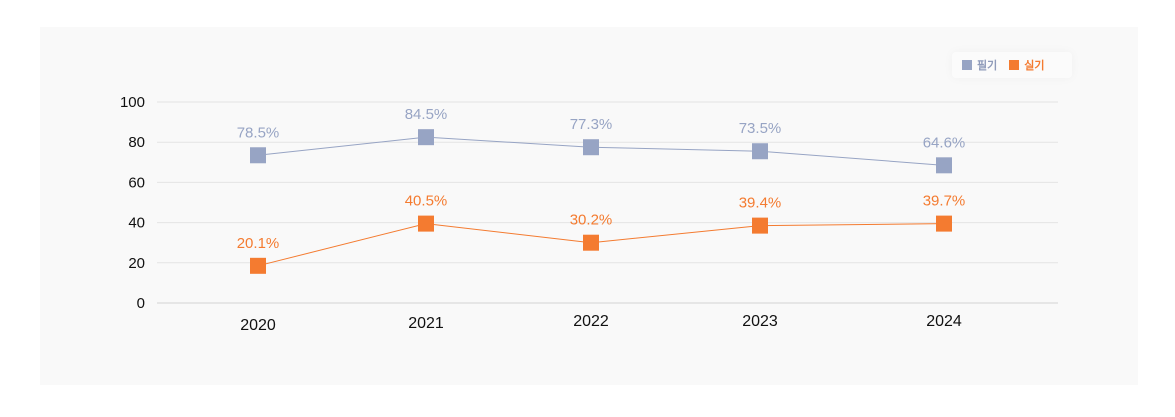 The width and height of the screenshot is (1175, 417). What do you see at coordinates (258, 132) in the screenshot?
I see `data-label: 78.5%` at bounding box center [258, 132].